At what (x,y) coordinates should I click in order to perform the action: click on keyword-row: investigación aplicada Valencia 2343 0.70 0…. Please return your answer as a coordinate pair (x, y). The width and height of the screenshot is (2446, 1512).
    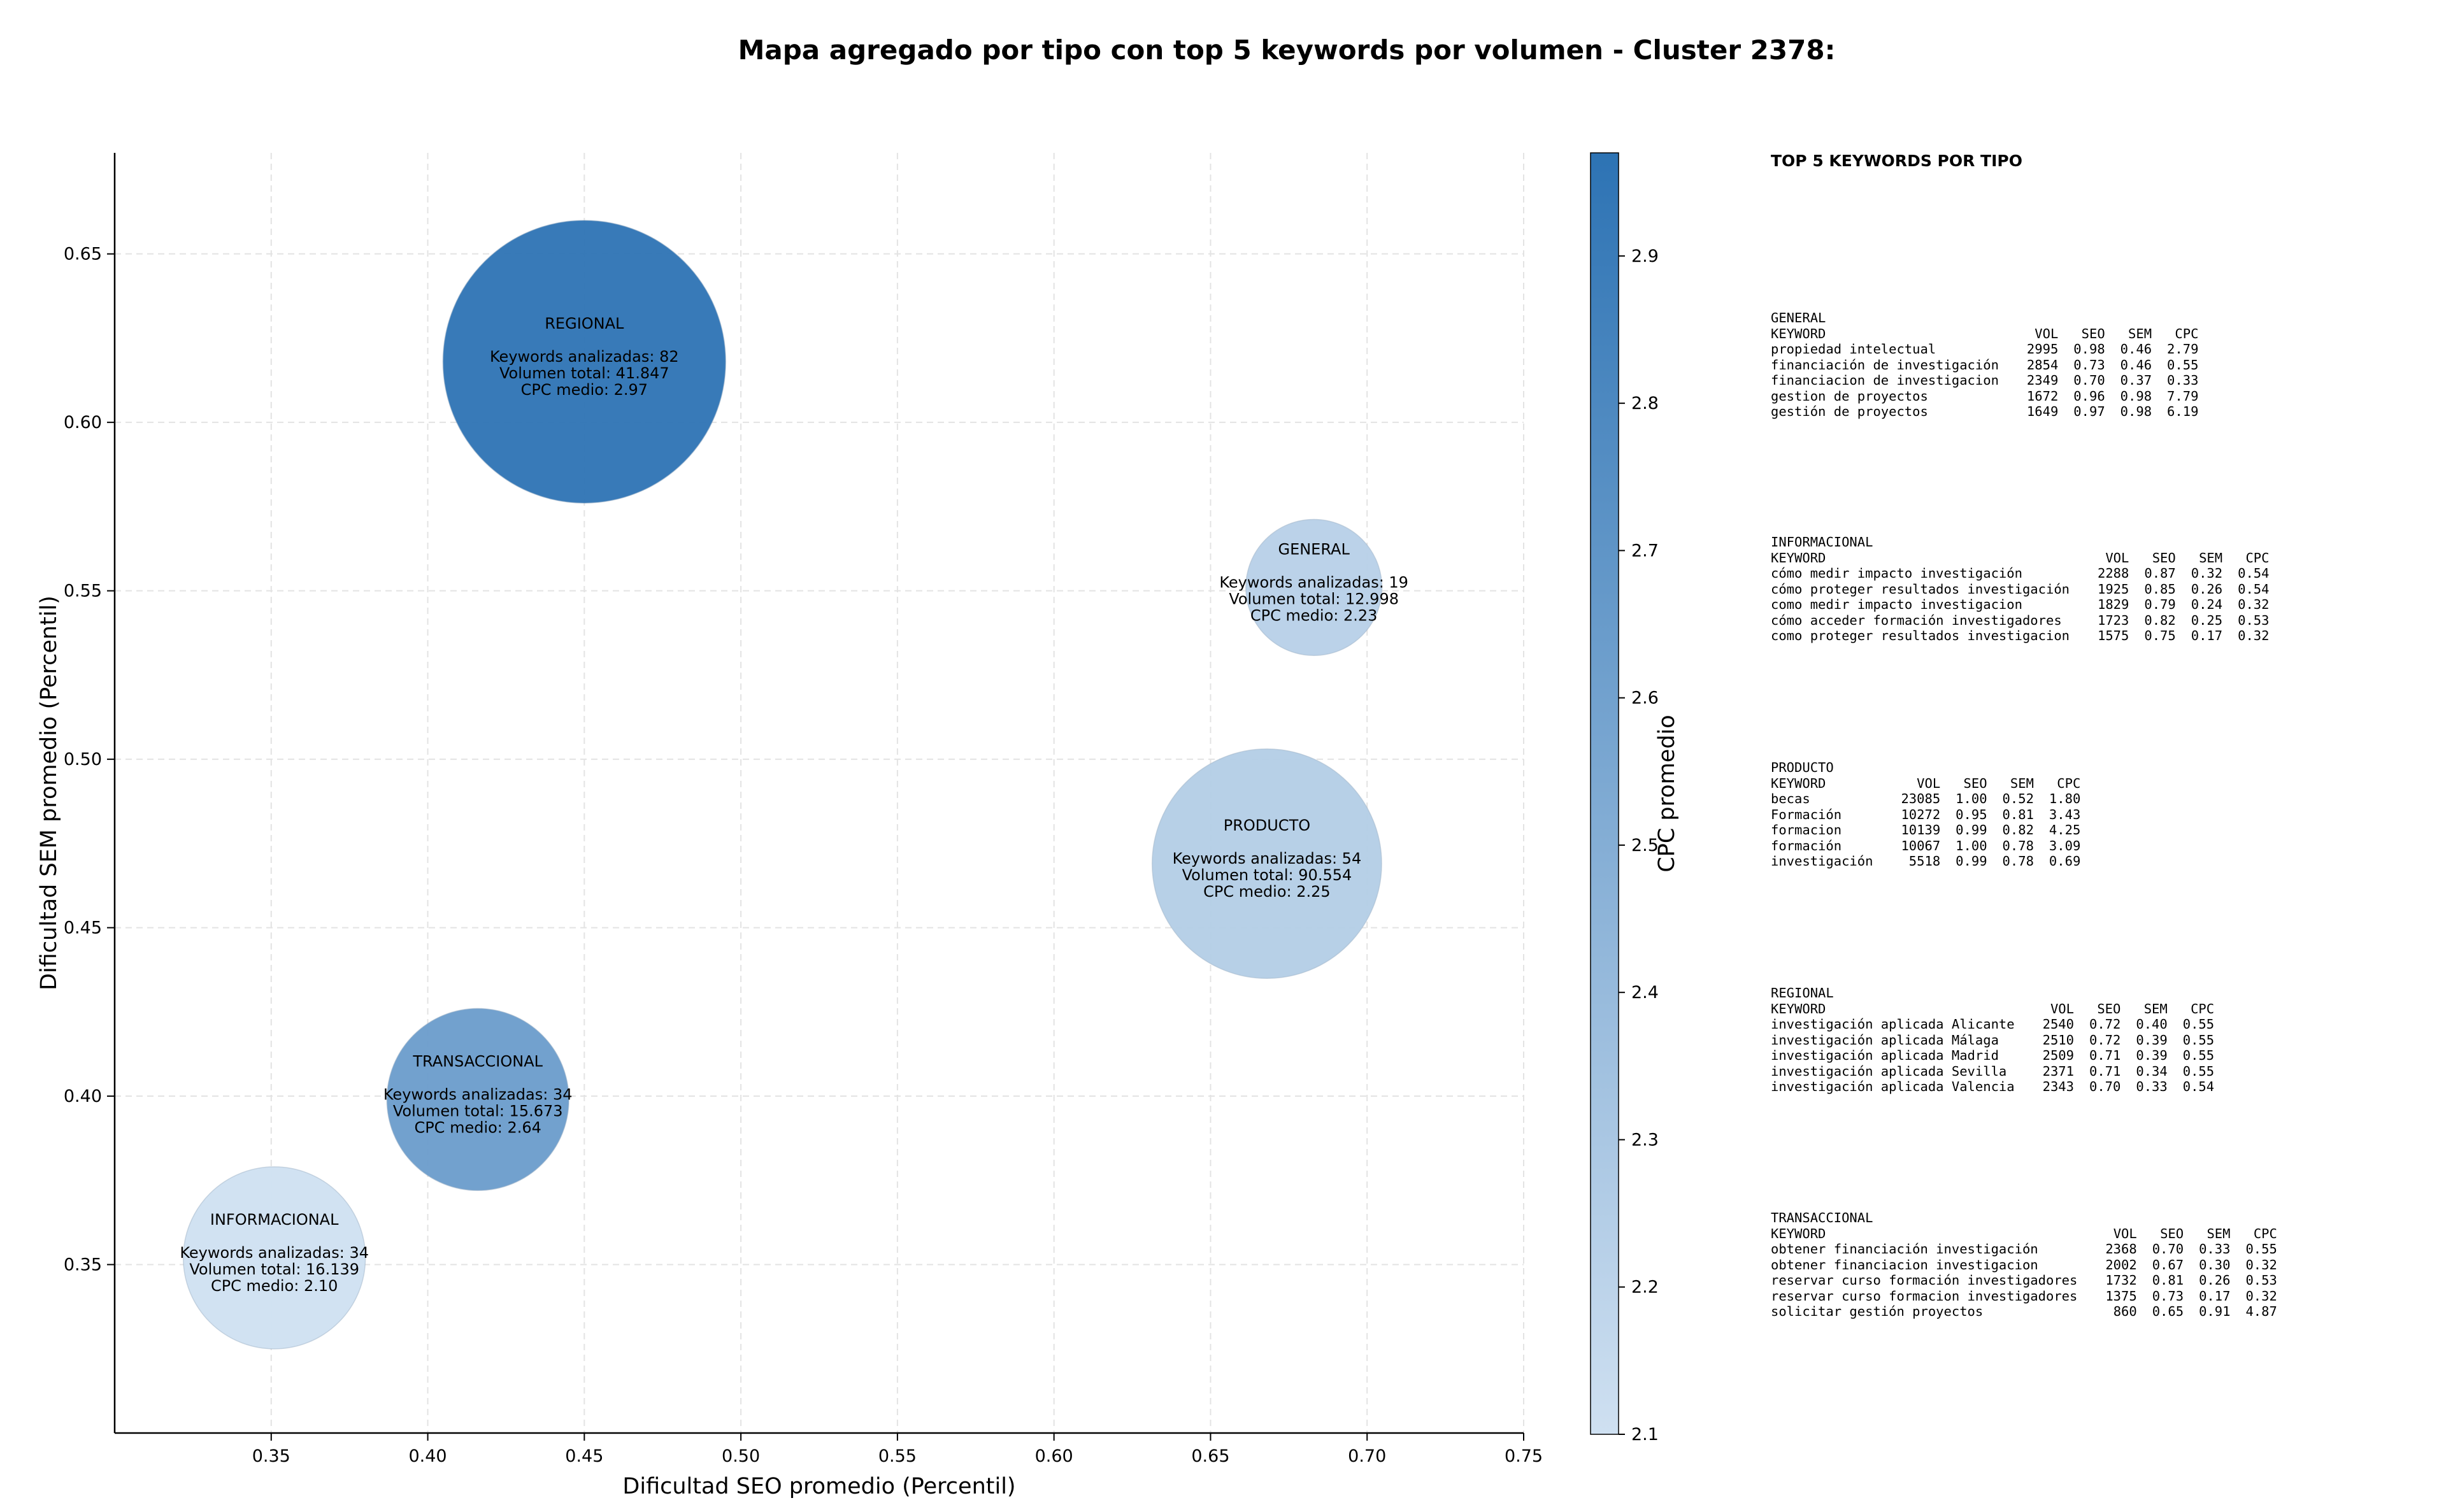
    Looking at the image, I should click on (1992, 1087).